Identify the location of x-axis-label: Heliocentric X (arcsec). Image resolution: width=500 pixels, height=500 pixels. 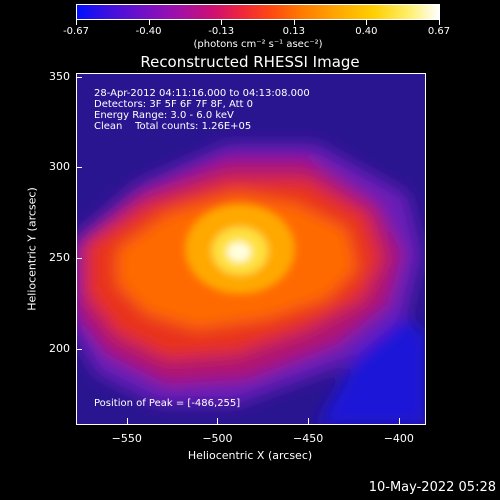
(250, 455).